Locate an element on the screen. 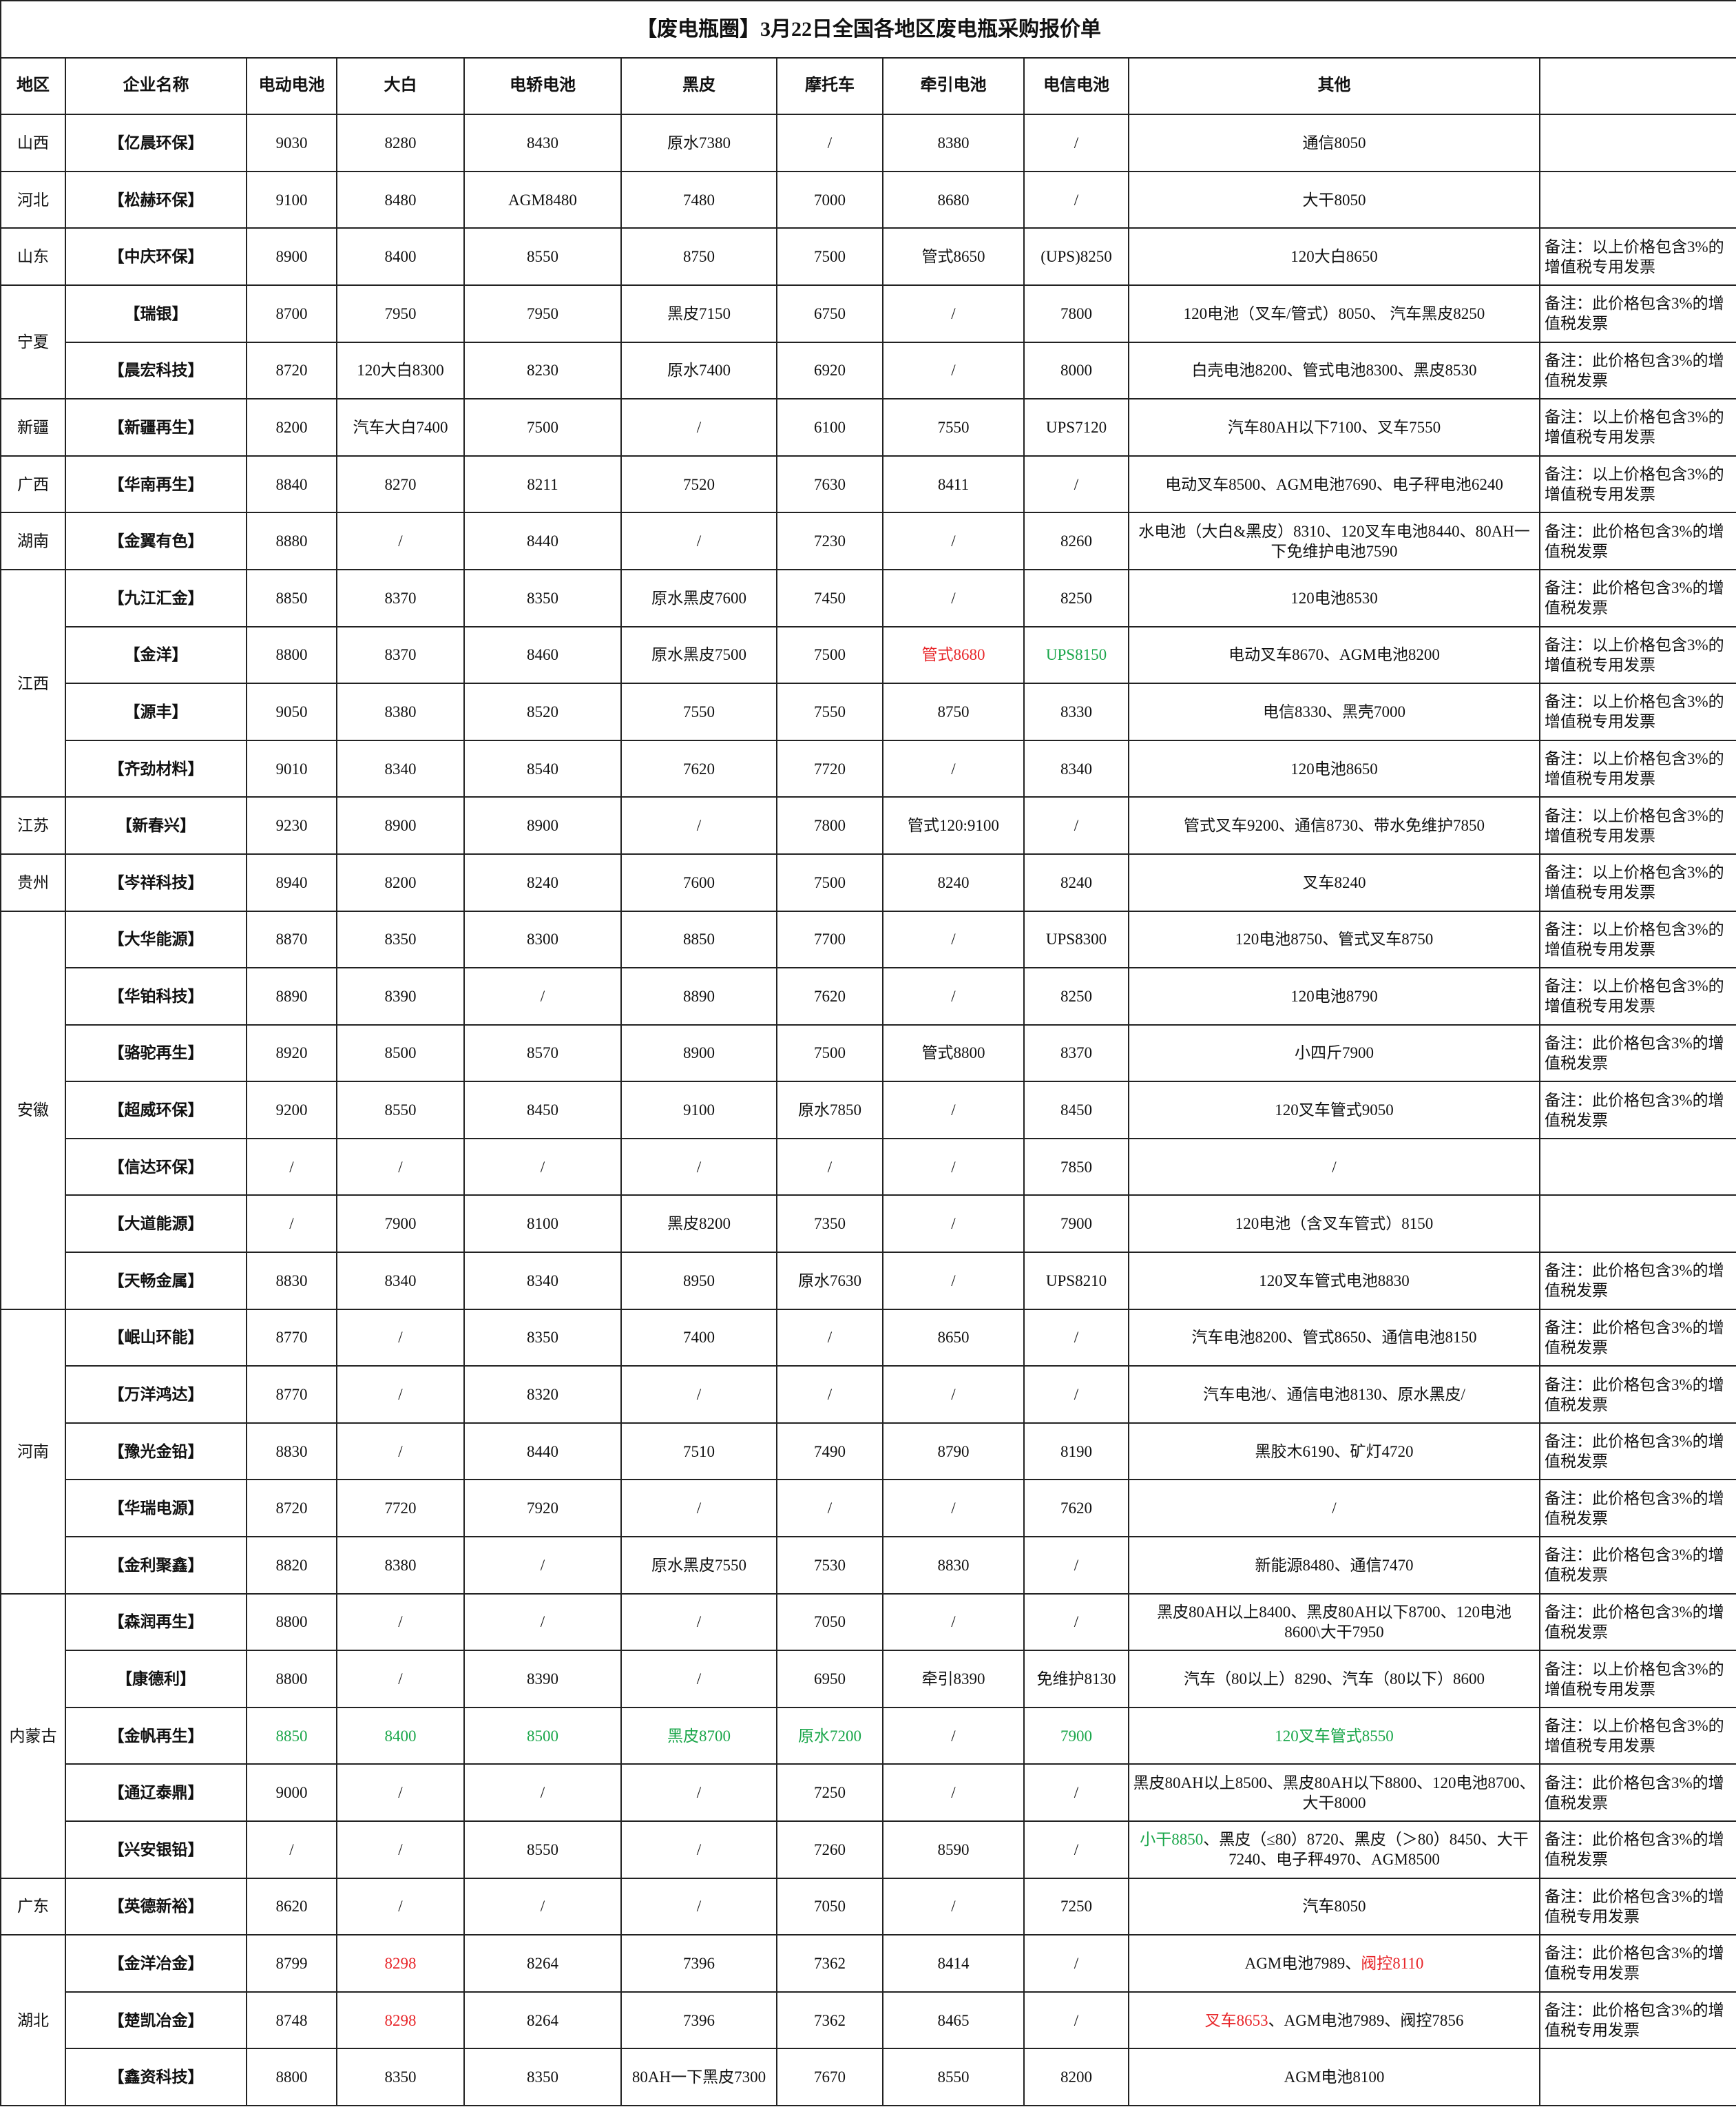  cell-text: 8650 is located at coordinates (953, 1338).